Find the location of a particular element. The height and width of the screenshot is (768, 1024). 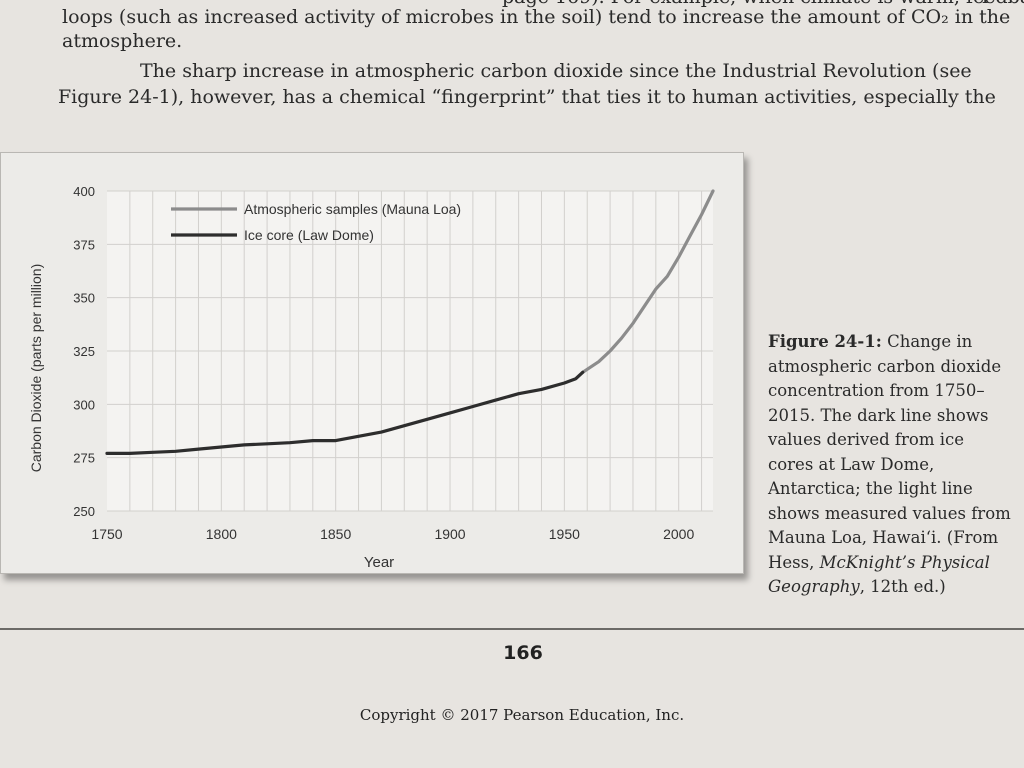

page-number: 166 is located at coordinates (523, 653).